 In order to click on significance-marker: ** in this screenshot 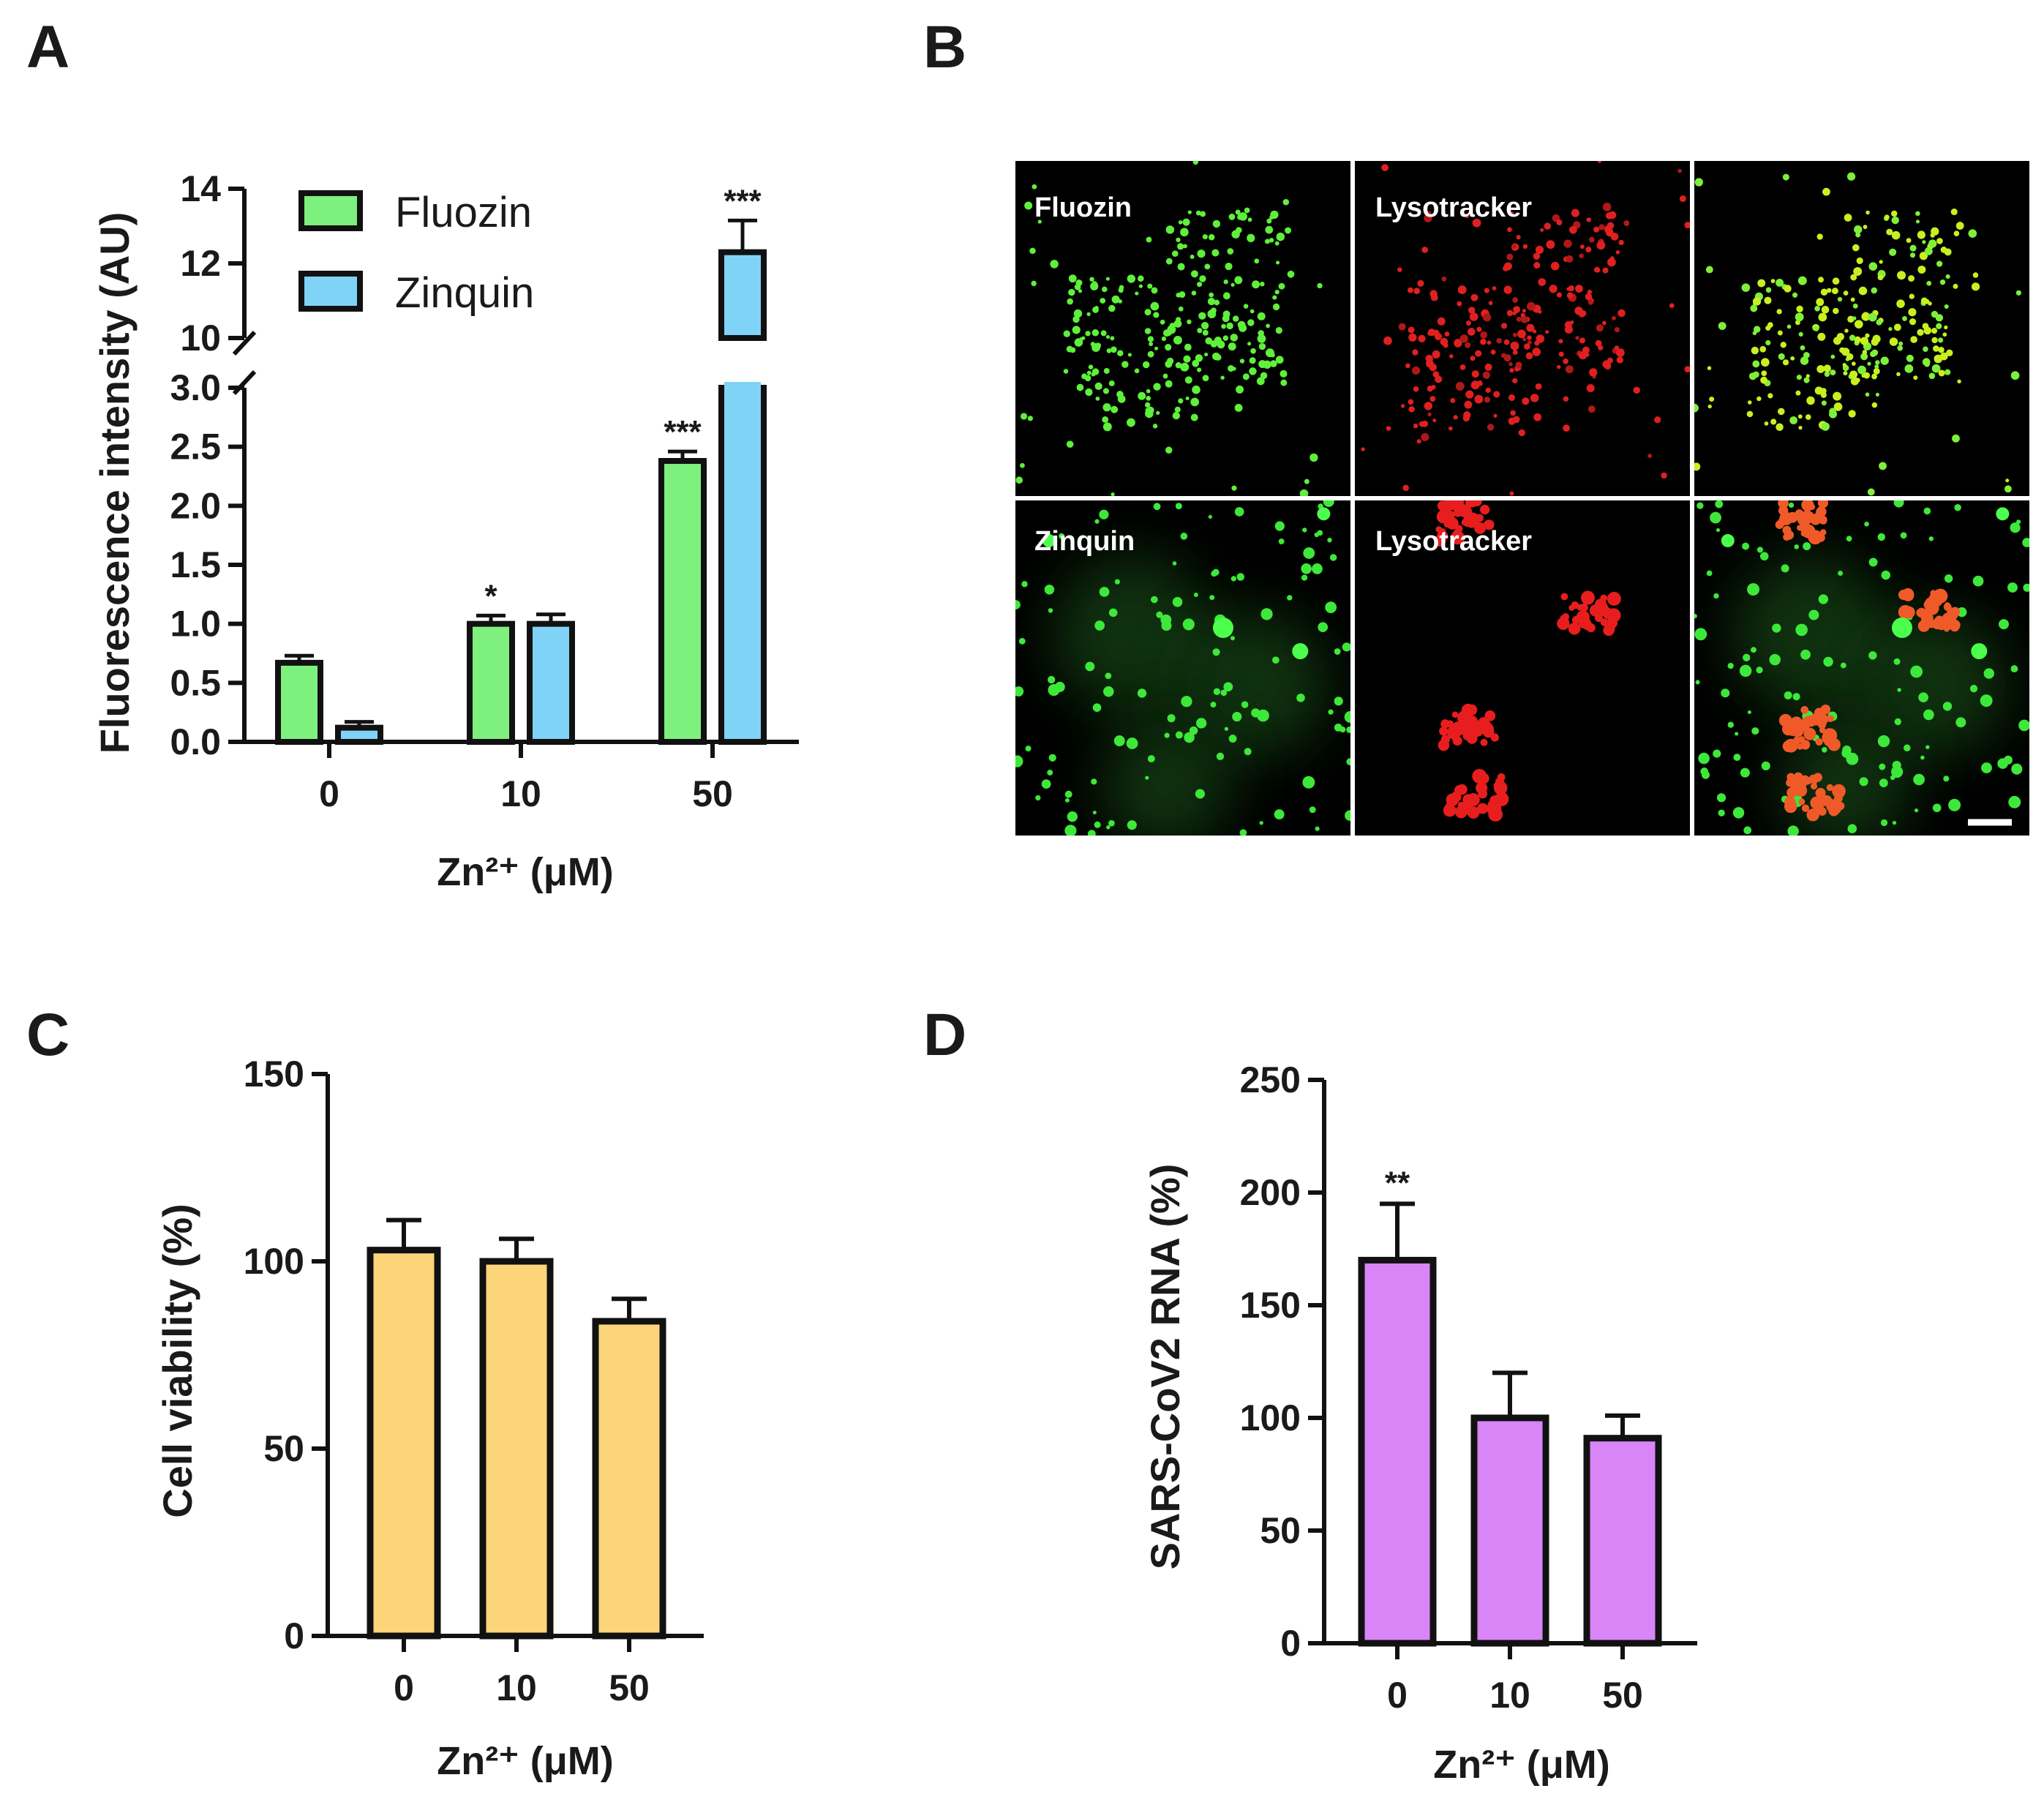, I will do `click(1397, 1183)`.